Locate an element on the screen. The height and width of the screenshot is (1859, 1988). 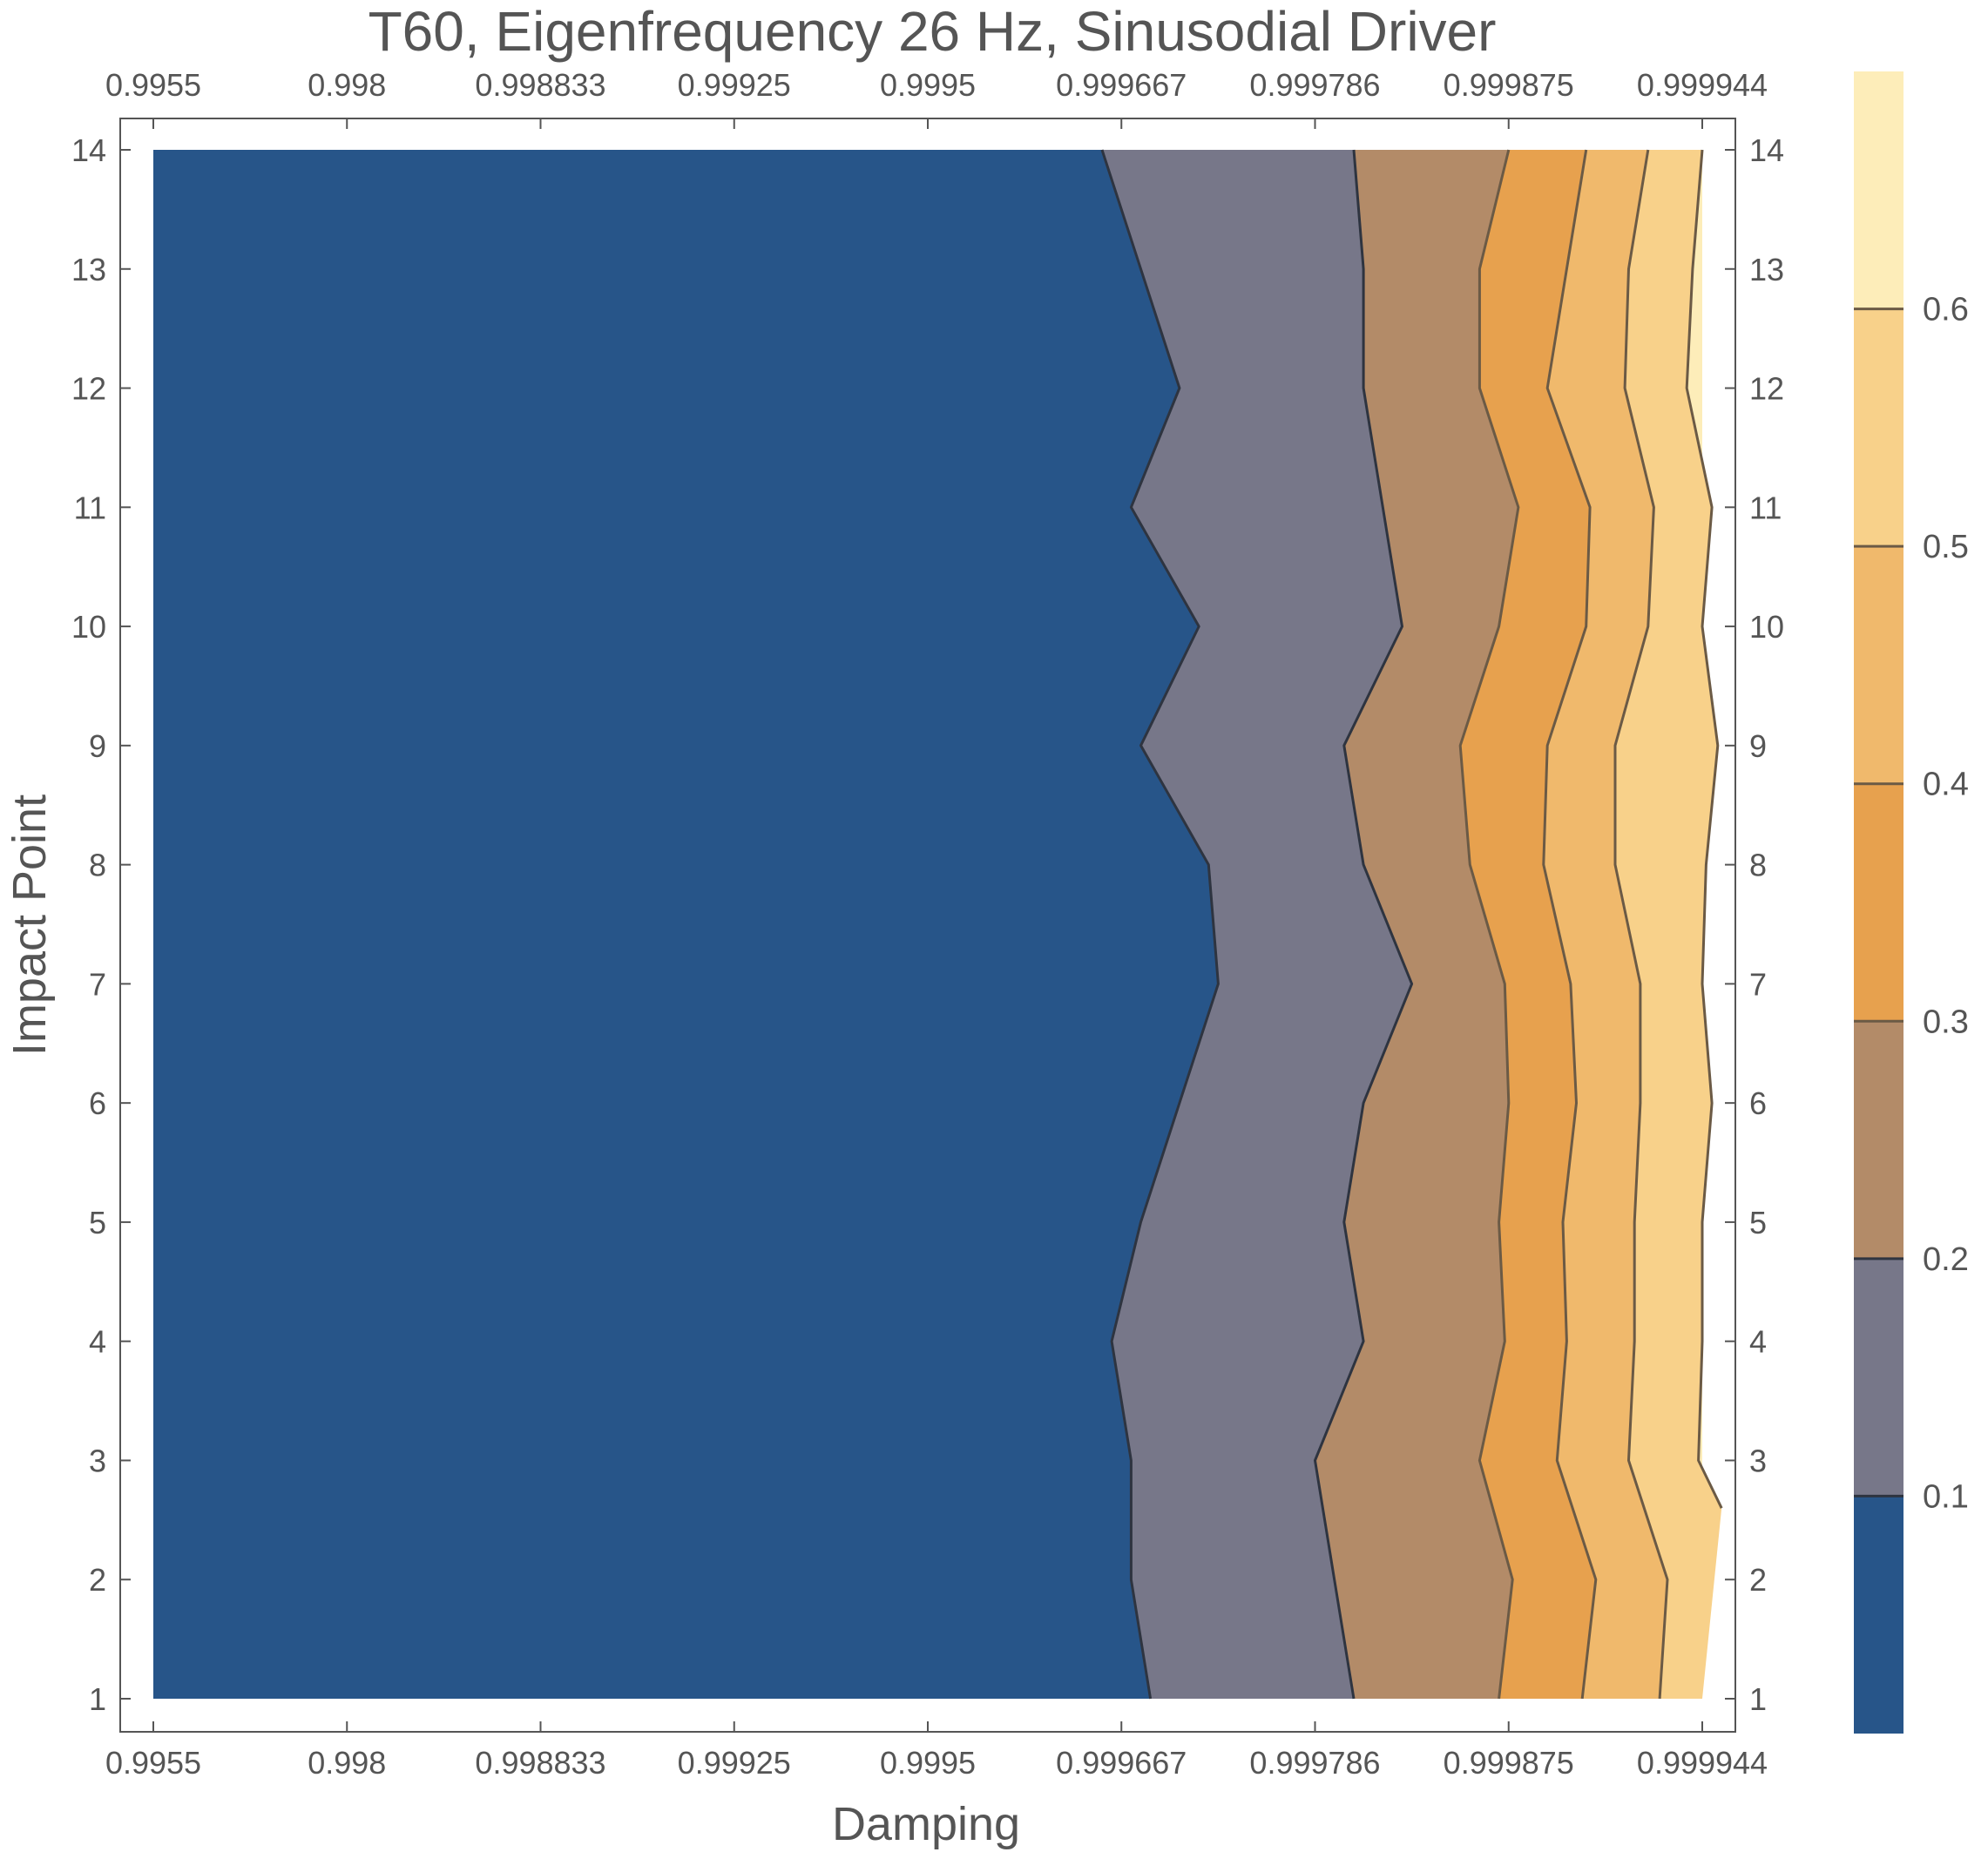
y-tick-label-right: 14 is located at coordinates (1766, 150).